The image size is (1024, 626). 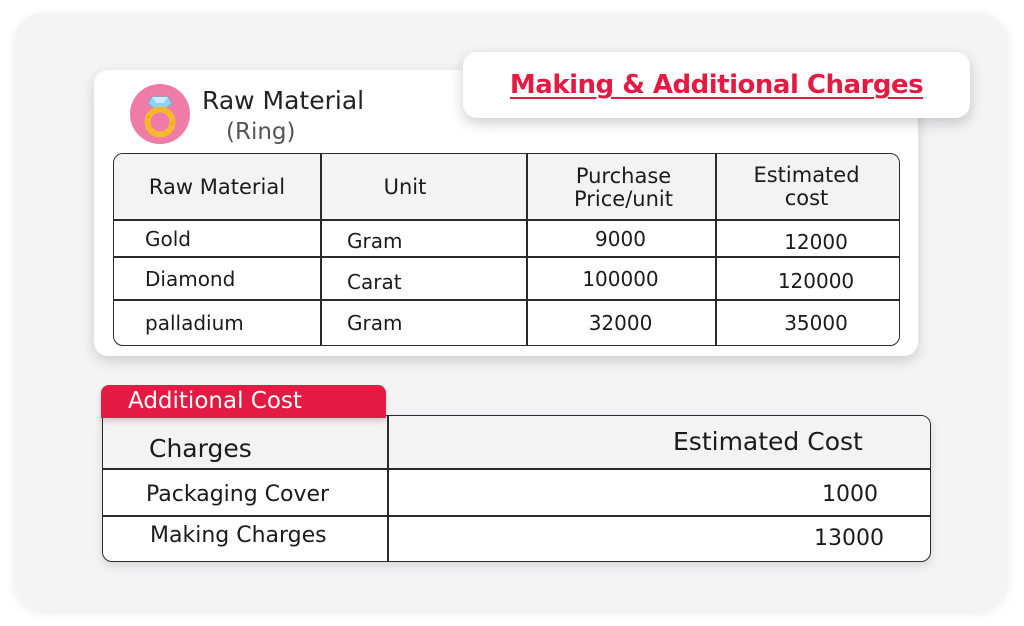 I want to click on cell-charge: Packaging Cover, so click(x=238, y=494).